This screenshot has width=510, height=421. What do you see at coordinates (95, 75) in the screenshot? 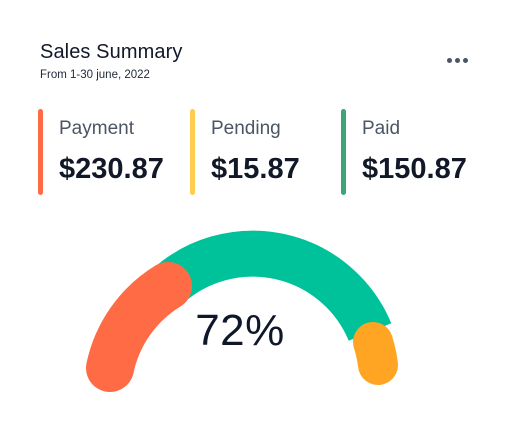
I see `date-range-subtitle: From 1-30 june, 2022` at bounding box center [95, 75].